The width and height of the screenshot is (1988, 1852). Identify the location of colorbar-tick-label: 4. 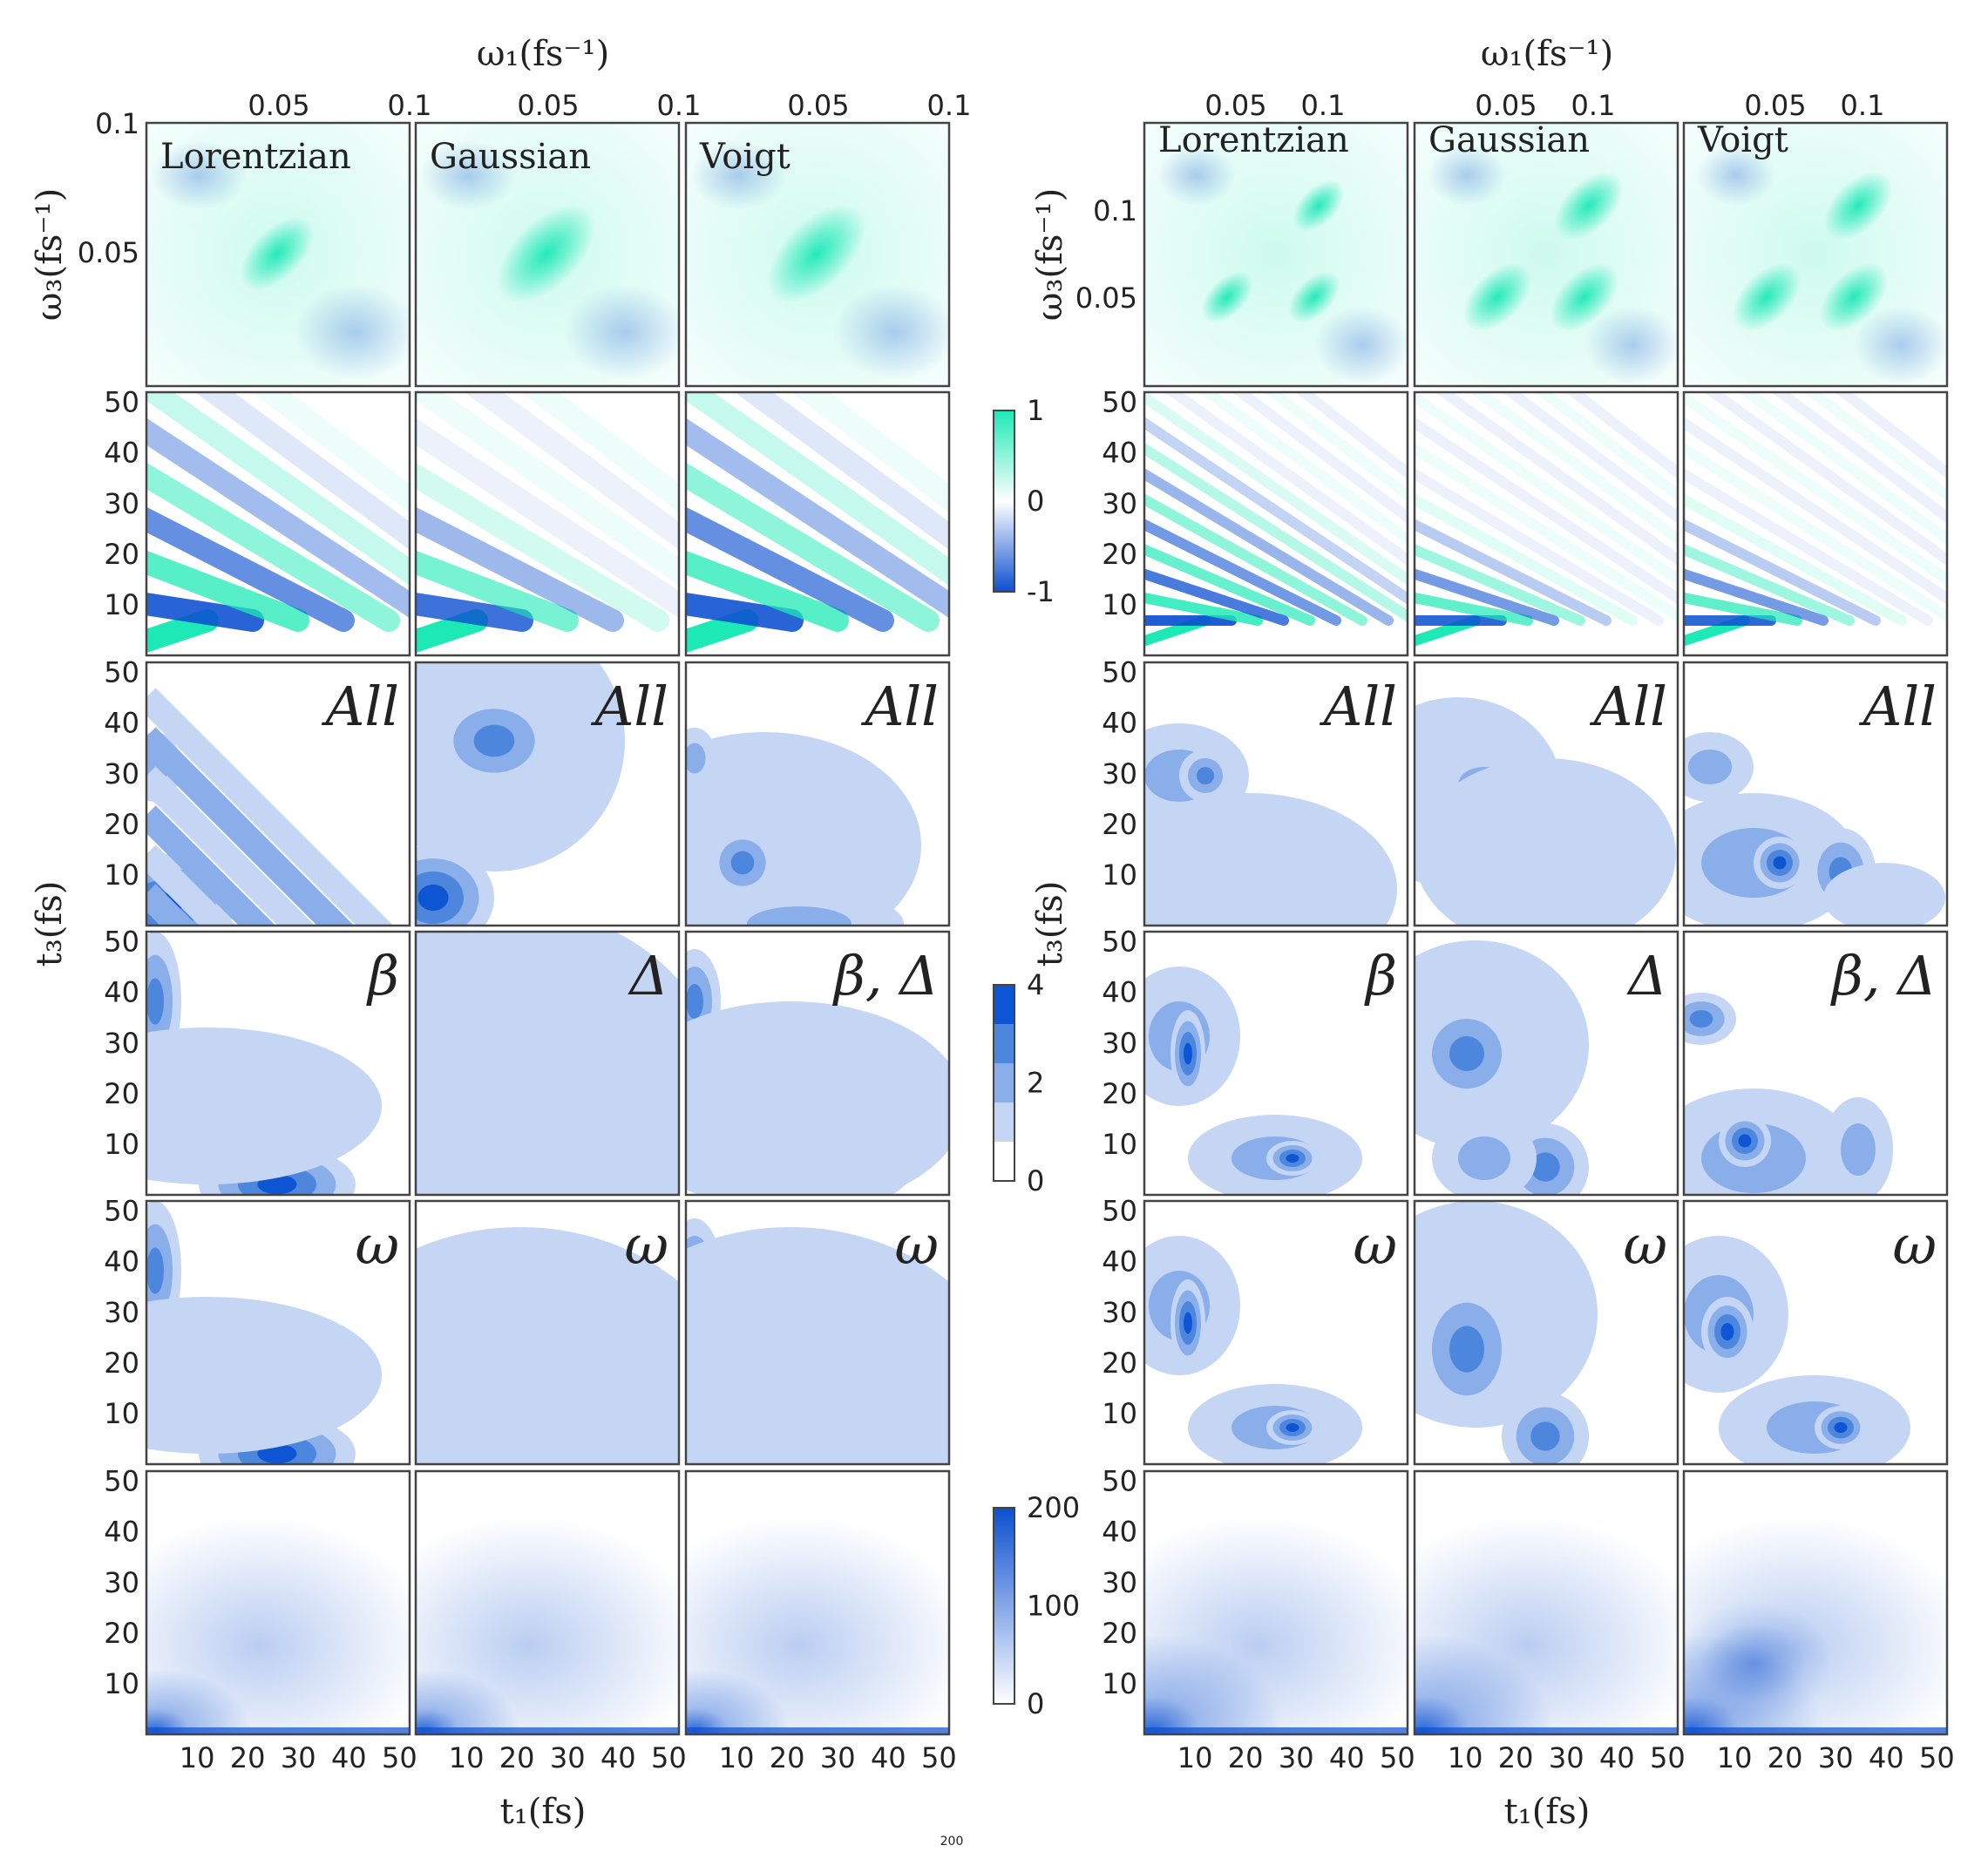
(1035, 984).